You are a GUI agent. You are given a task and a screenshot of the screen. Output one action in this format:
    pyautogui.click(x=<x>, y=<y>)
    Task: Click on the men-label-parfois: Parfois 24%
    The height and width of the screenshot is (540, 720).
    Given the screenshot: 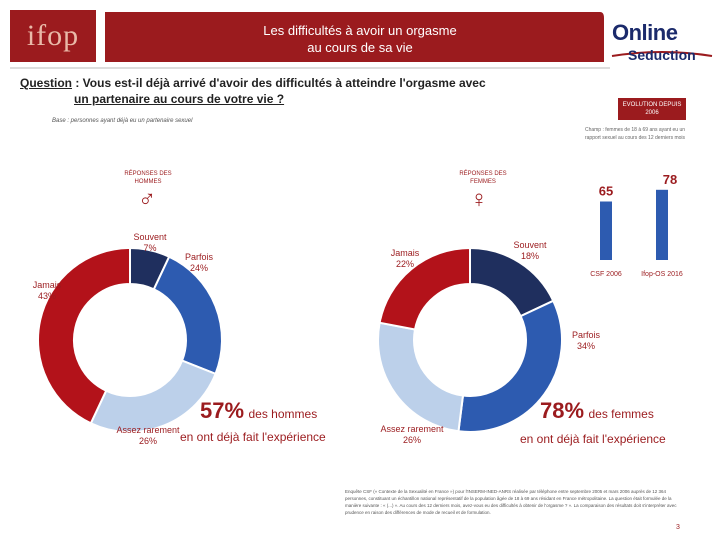 What is the action you would take?
    pyautogui.click(x=198, y=262)
    